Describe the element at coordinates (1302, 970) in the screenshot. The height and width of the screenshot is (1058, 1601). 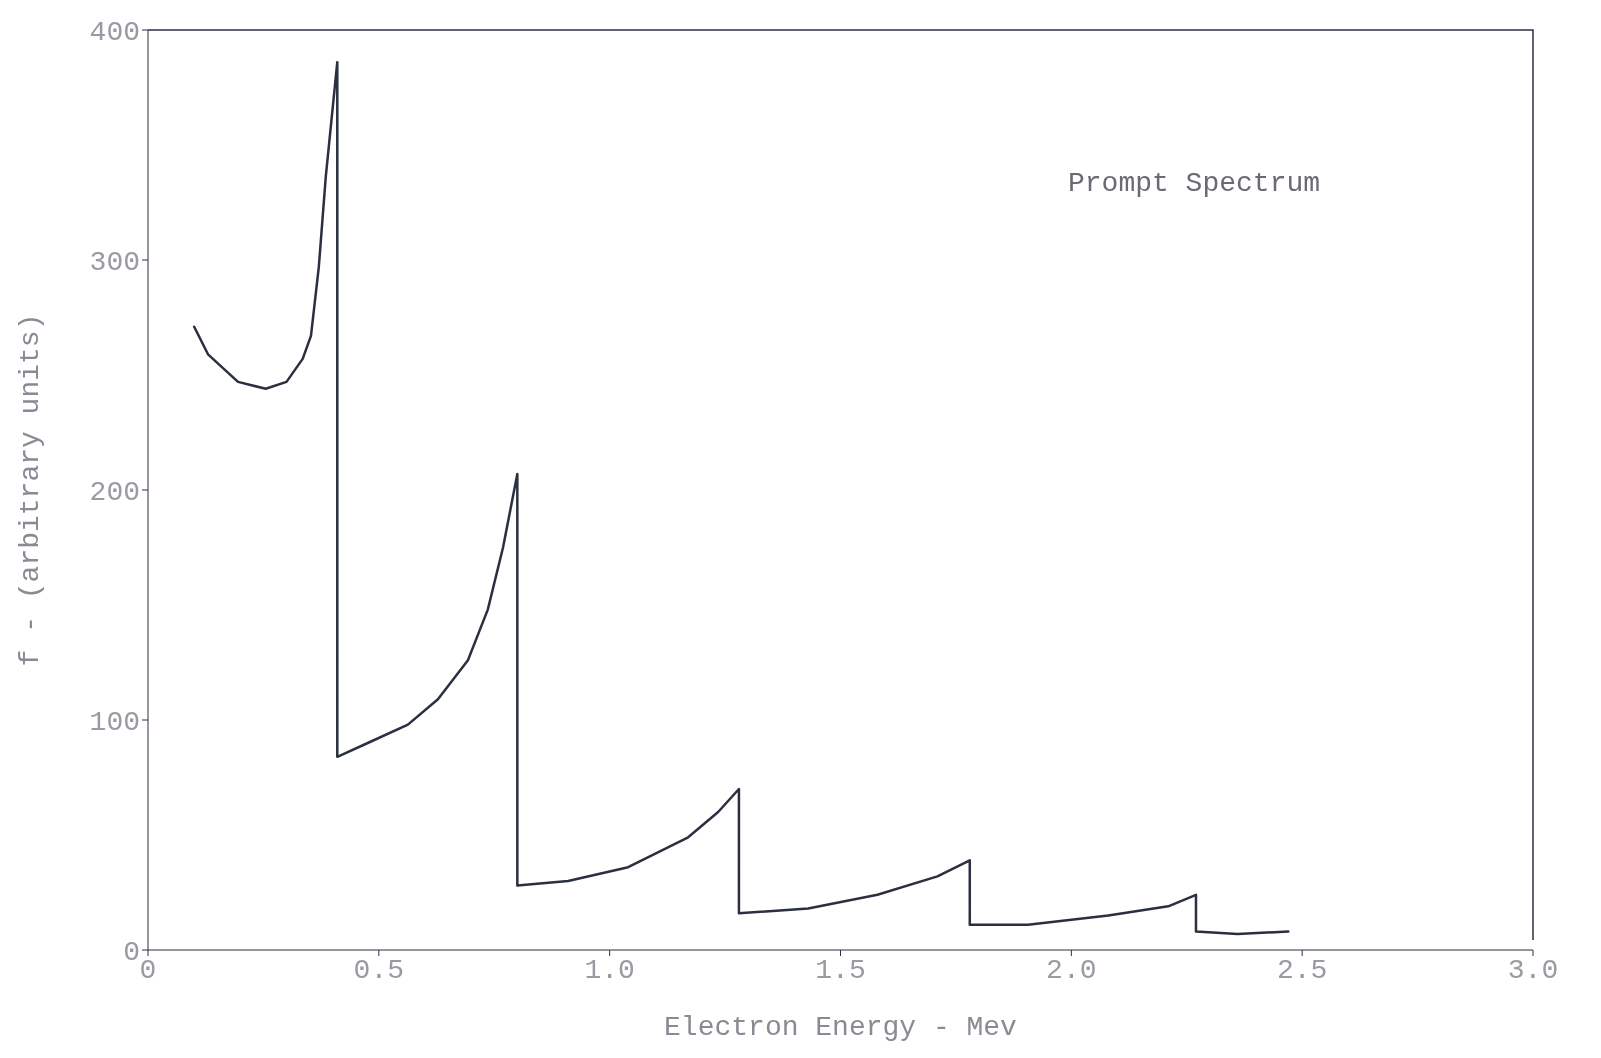
I see `x-tick-label: 2.5` at that location.